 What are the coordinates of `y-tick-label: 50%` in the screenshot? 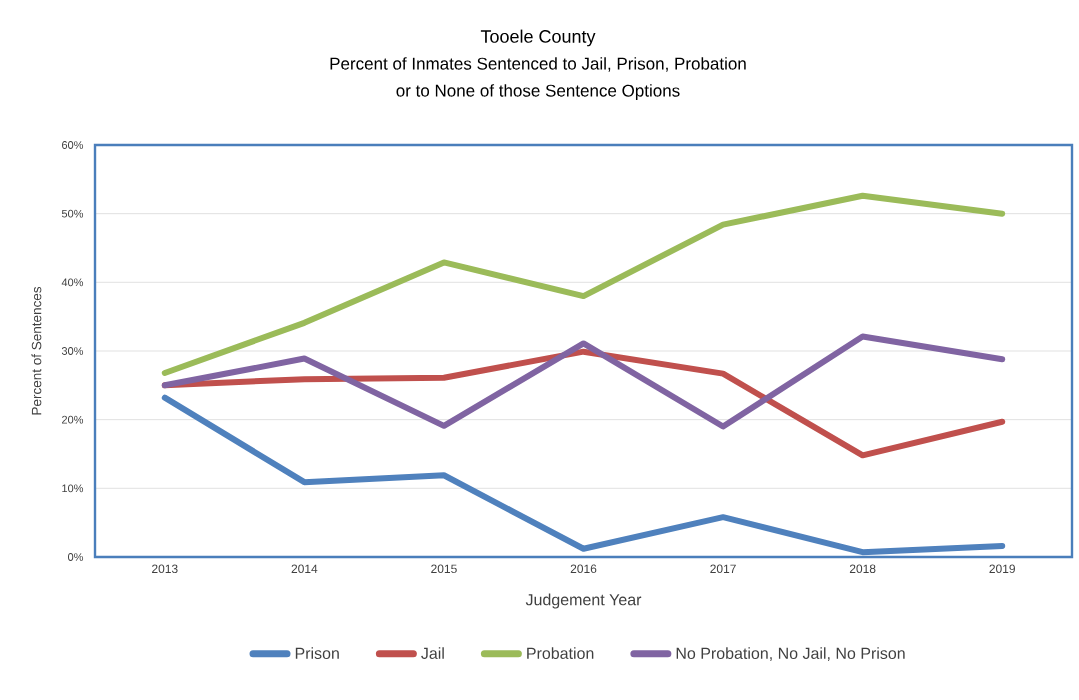 It's located at (72, 213).